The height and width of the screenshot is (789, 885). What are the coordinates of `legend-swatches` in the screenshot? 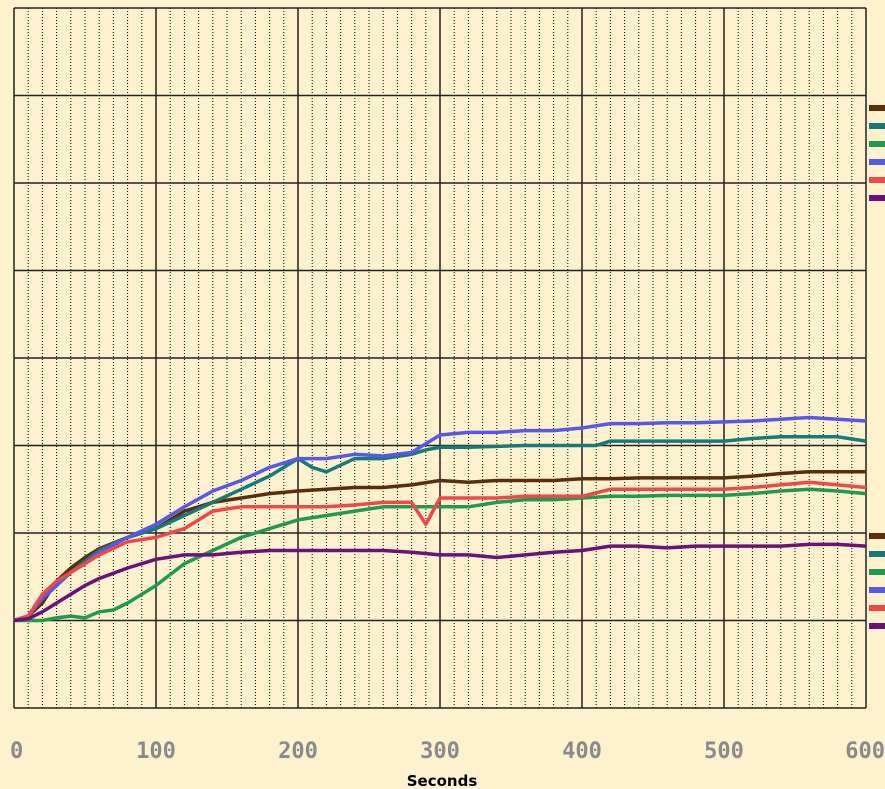 It's located at (877, 367).